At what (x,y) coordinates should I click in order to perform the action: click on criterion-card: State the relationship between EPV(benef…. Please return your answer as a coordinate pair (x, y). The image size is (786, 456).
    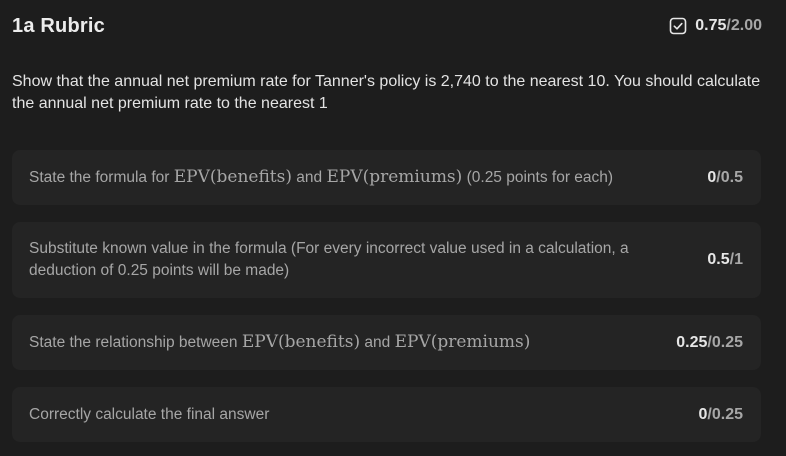
    Looking at the image, I should click on (386, 342).